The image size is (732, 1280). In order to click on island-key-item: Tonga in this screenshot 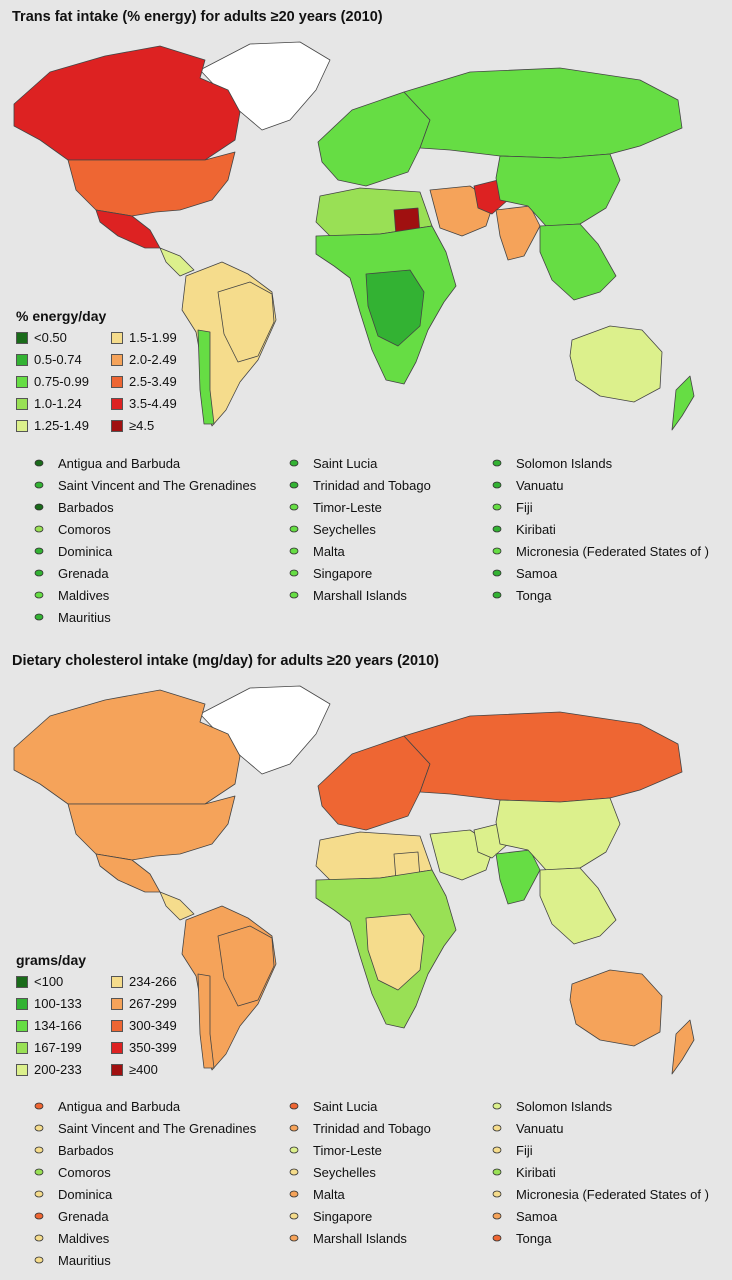, I will do `click(606, 1238)`.